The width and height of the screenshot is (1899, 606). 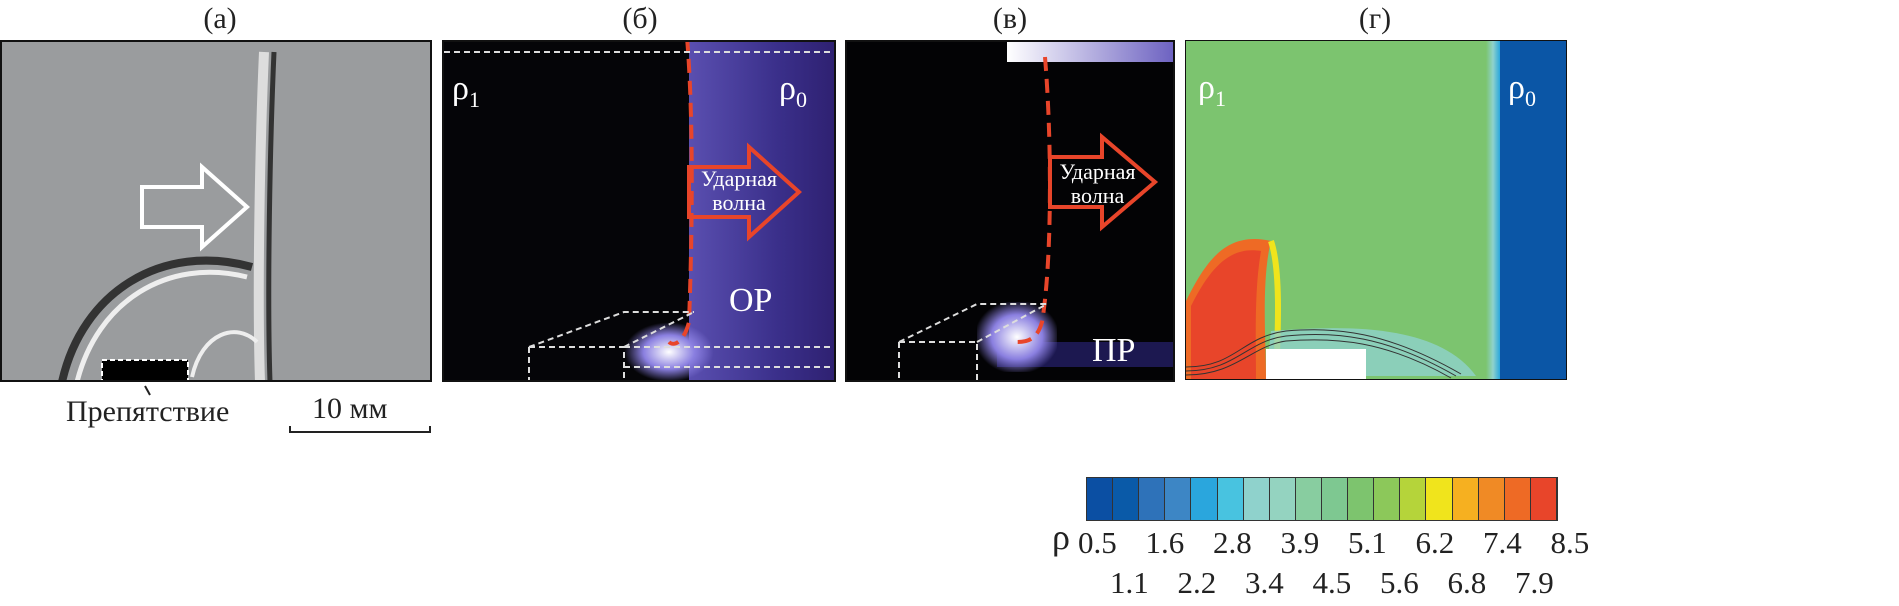 What do you see at coordinates (1097, 542) in the screenshot?
I see `colorbar-tick-label: 0.5` at bounding box center [1097, 542].